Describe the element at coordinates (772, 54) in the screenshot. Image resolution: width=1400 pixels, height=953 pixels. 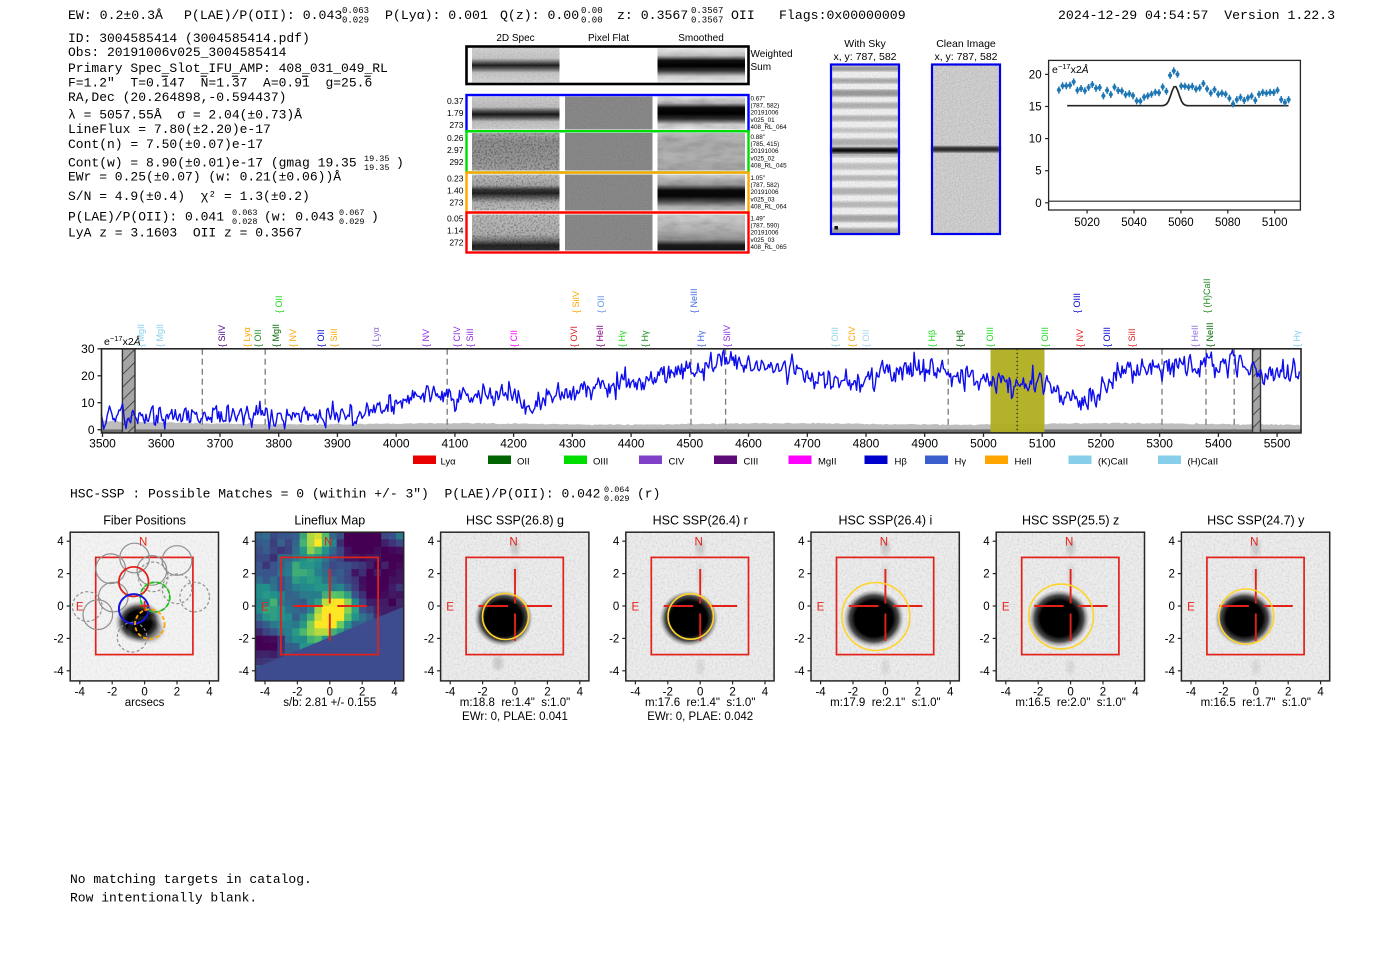
I see `svg-text: Weighted` at that location.